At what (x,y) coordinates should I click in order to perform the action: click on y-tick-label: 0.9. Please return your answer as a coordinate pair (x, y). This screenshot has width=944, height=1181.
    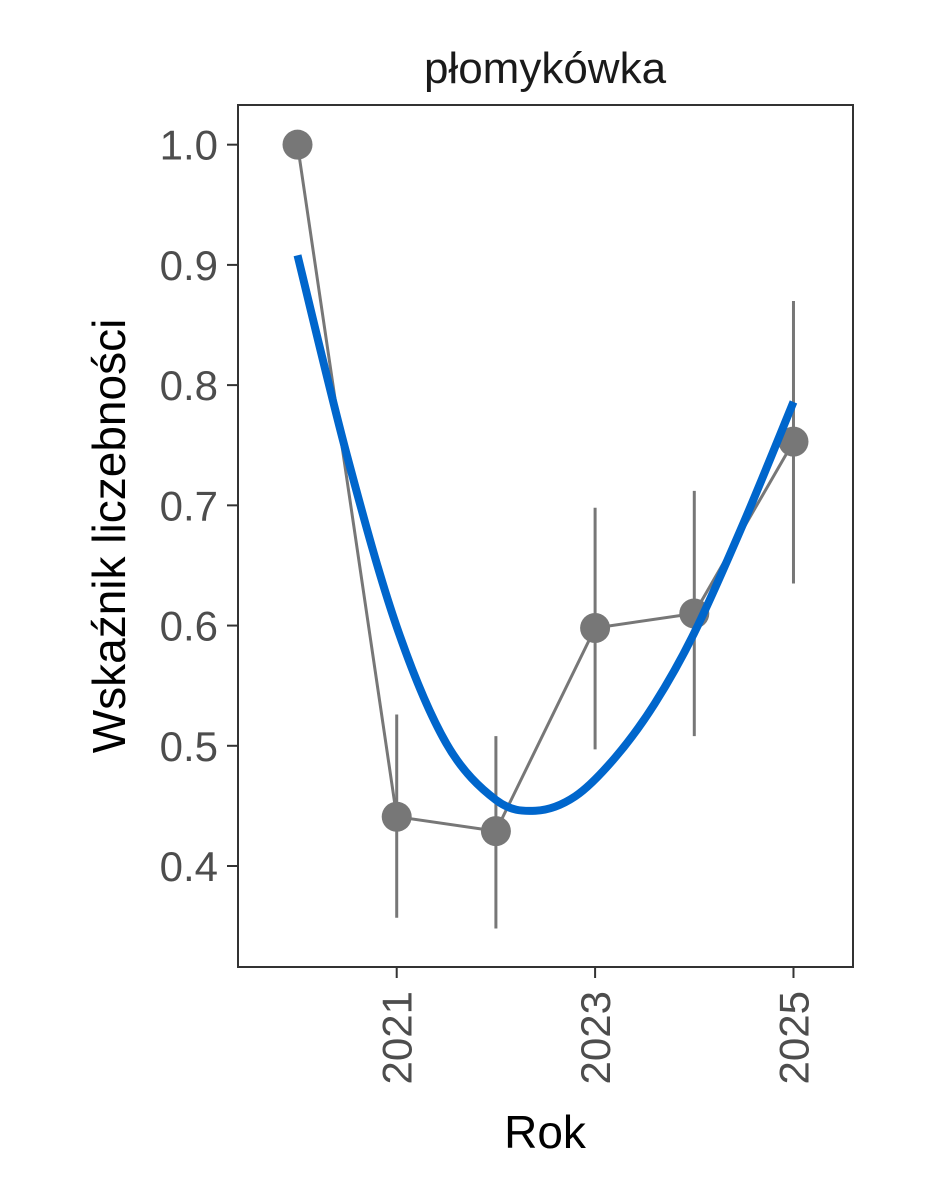
    Looking at the image, I should click on (189, 265).